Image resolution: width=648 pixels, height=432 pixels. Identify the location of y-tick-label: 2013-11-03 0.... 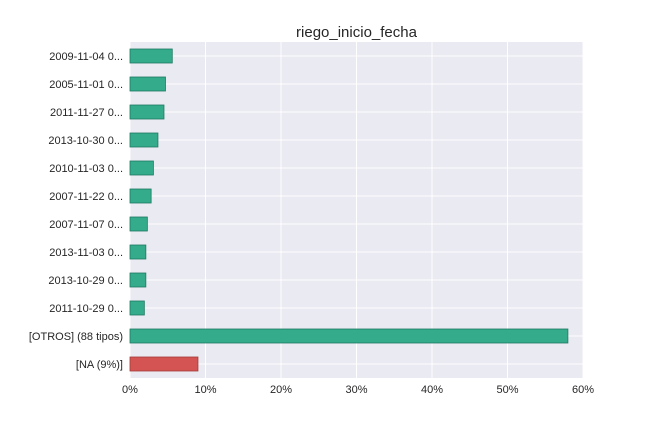
(86, 253).